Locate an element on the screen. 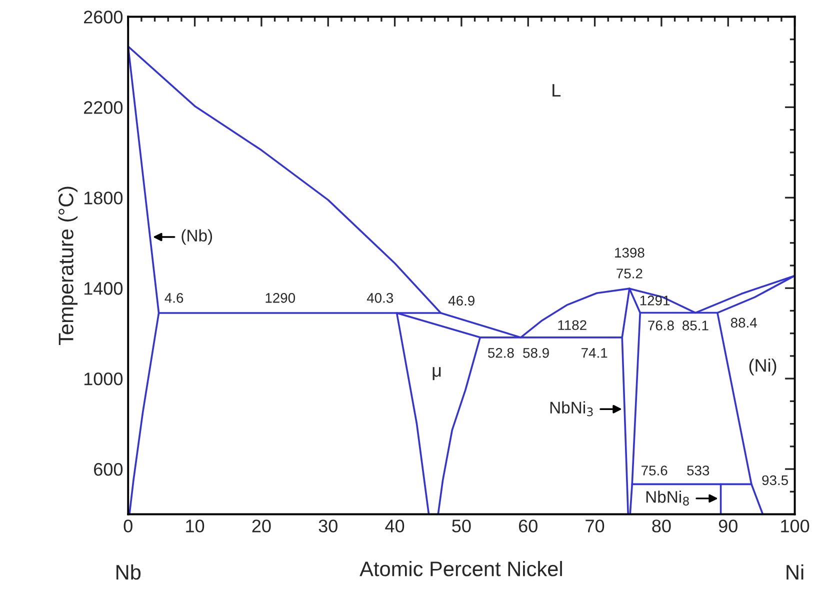  x-tick-label: 40 is located at coordinates (394, 526).